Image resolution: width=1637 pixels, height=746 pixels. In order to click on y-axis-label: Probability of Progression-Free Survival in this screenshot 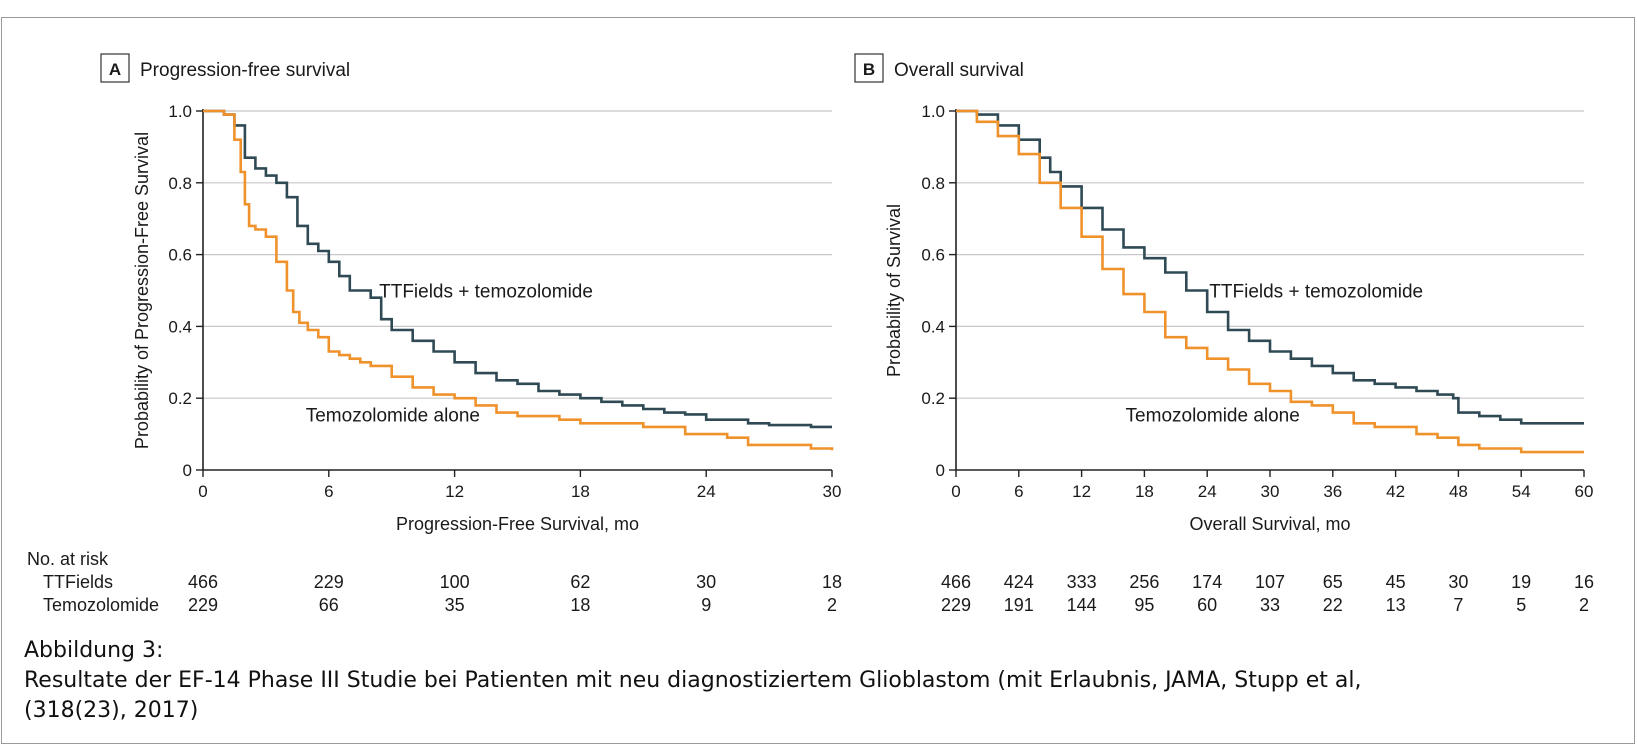, I will do `click(142, 290)`.